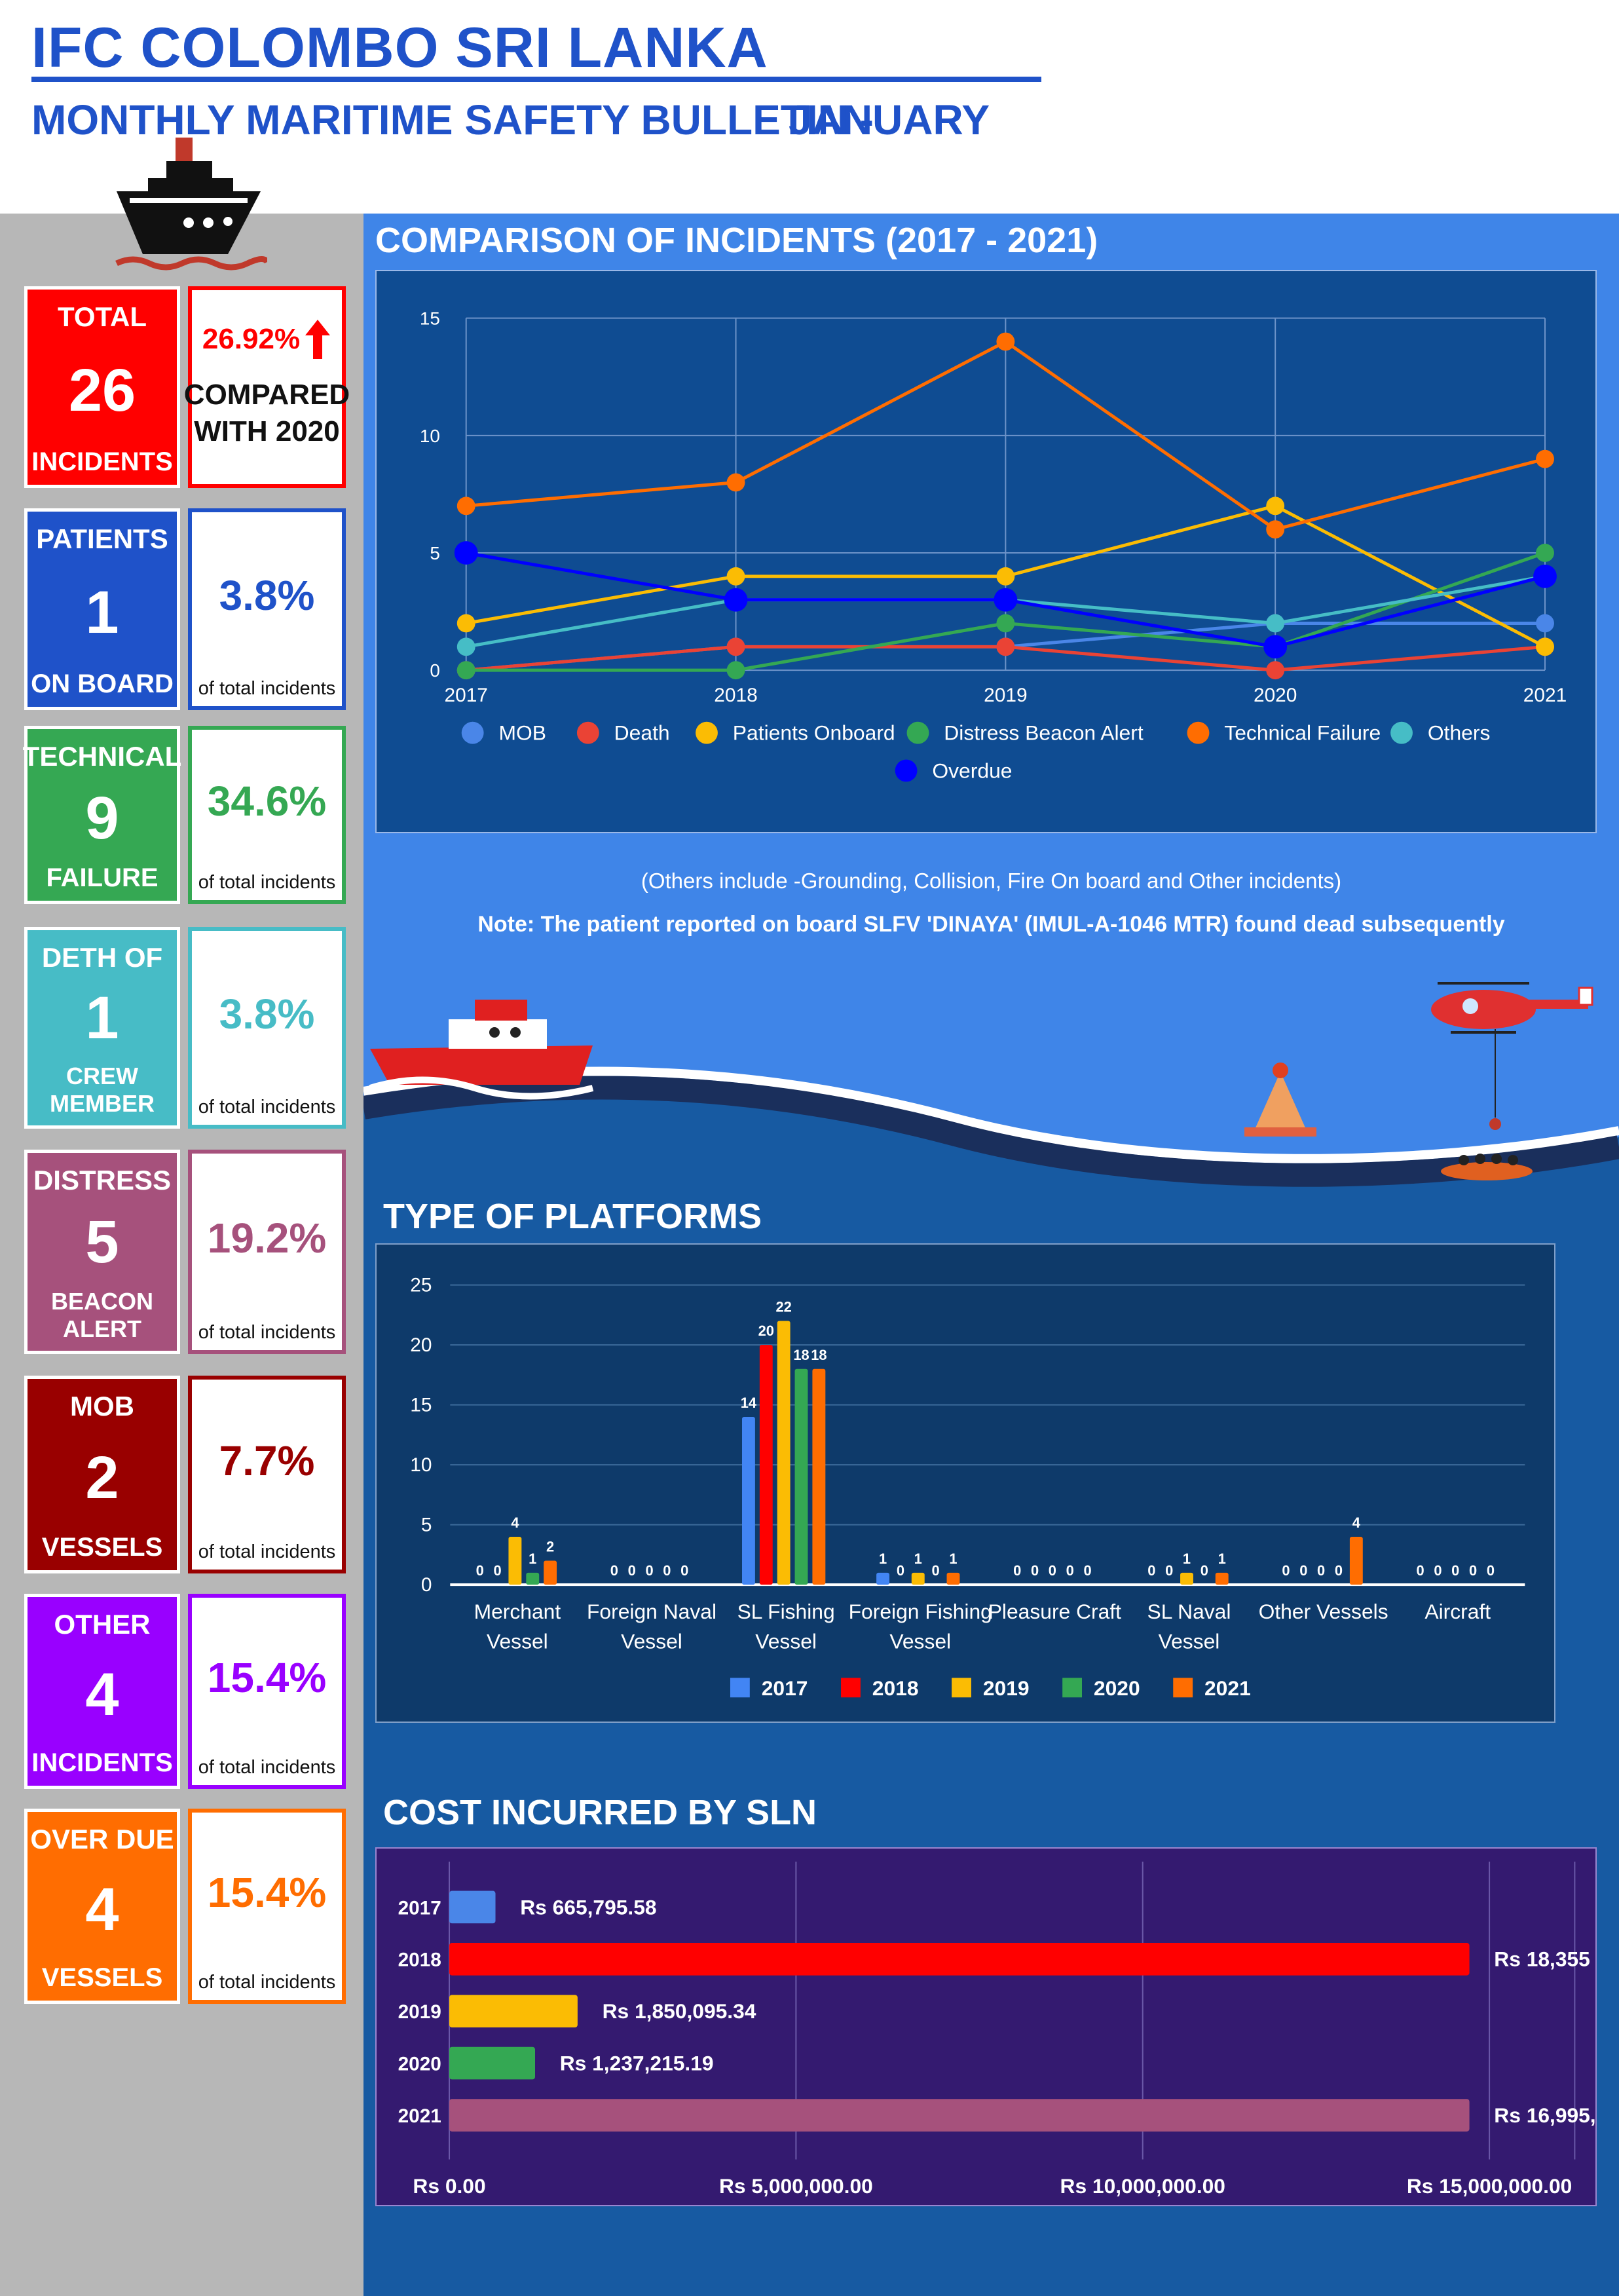 The height and width of the screenshot is (2296, 1619). Describe the element at coordinates (679, 2011) in the screenshot. I see `bar-value-label: Rs 1,850,095.34` at that location.